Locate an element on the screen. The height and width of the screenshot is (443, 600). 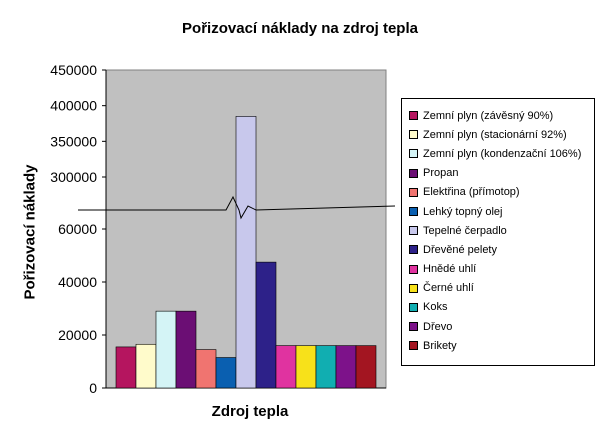
x-axis-label: Zdroj tepla is located at coordinates (250, 411).